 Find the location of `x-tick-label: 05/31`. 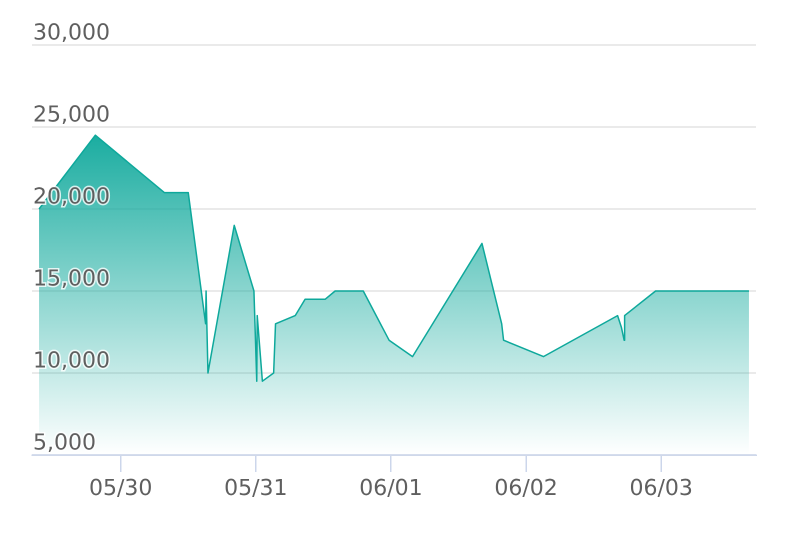

x-tick-label: 05/31 is located at coordinates (256, 488).